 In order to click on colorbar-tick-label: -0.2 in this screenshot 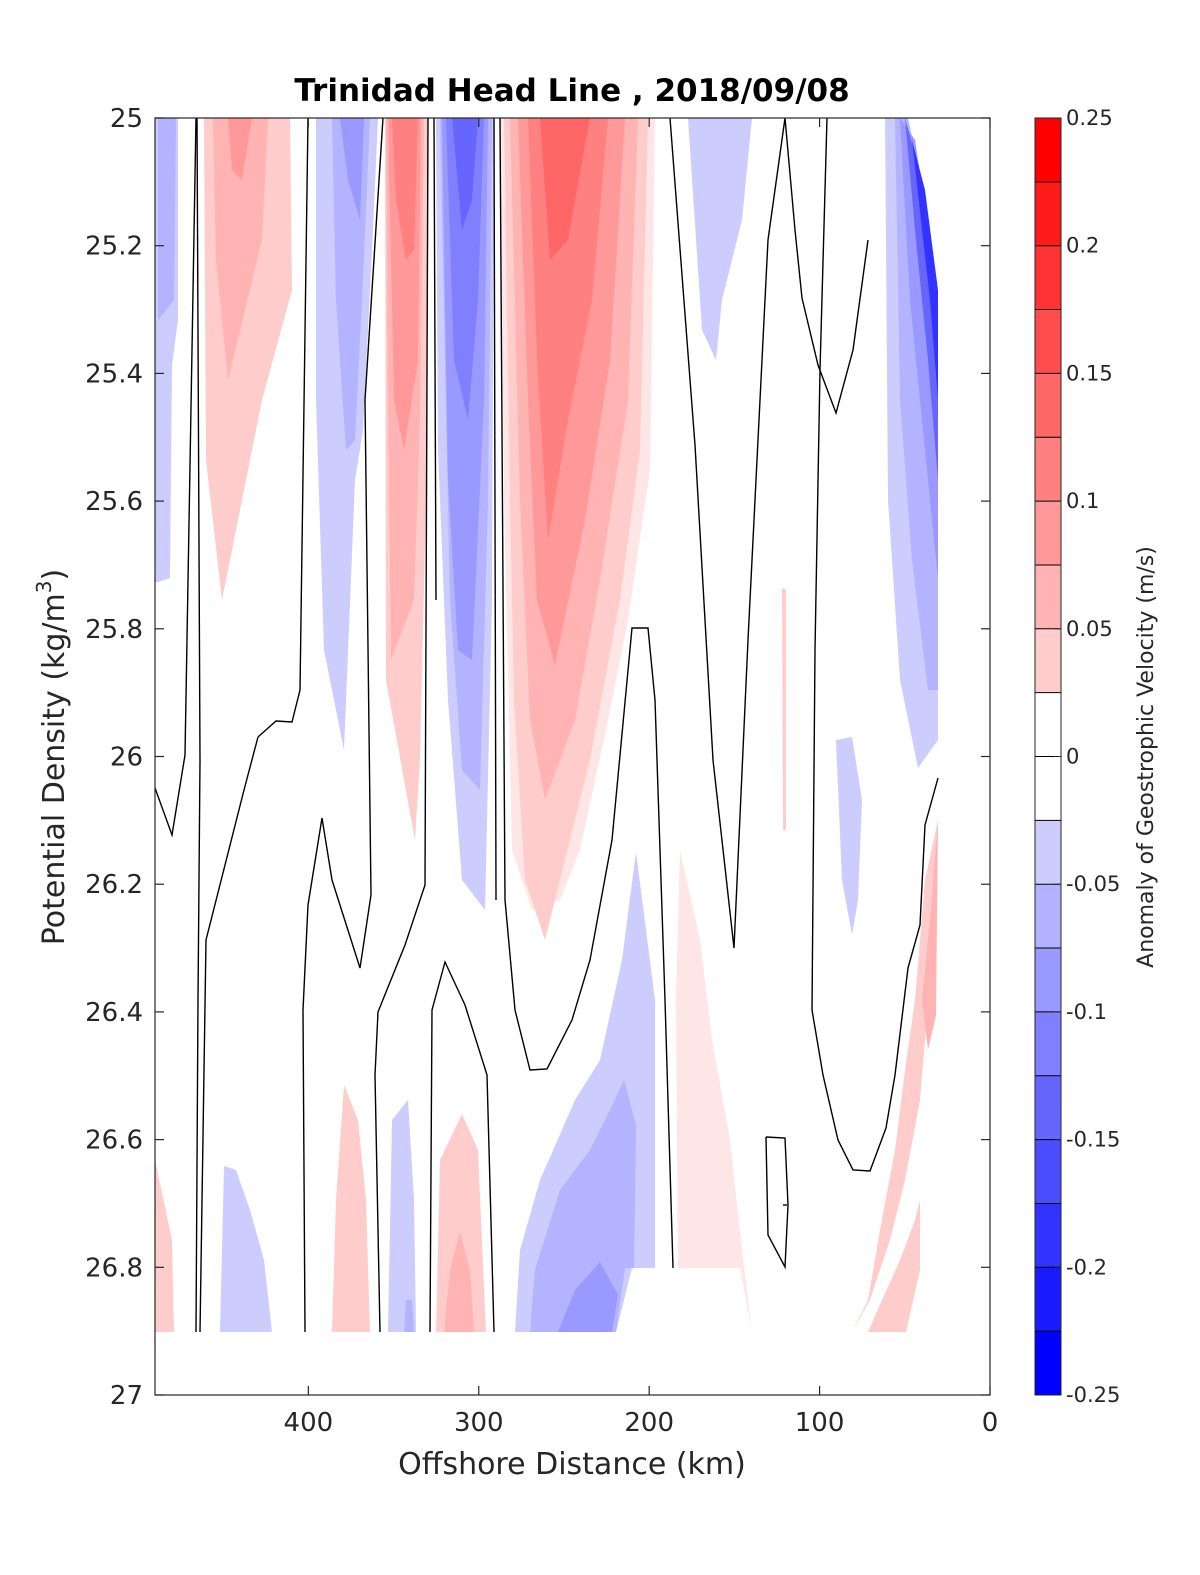, I will do `click(1086, 1267)`.